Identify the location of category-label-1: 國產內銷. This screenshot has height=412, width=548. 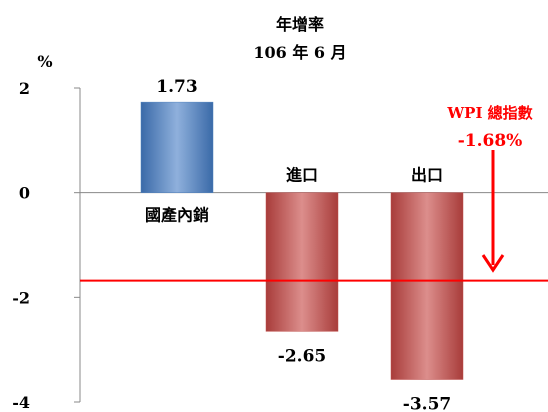
(177, 215).